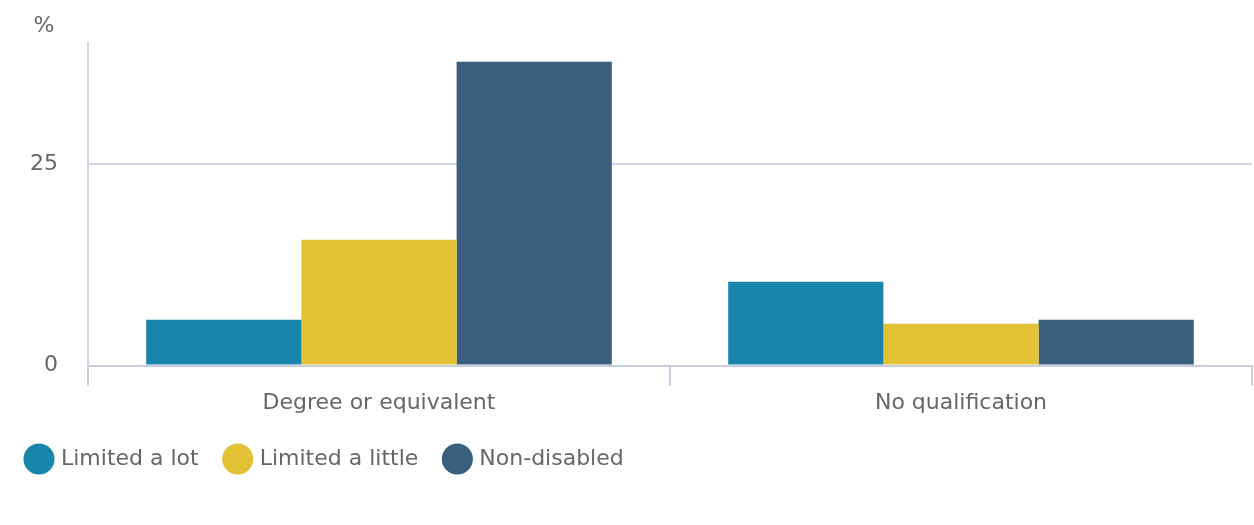 Image resolution: width=1254 pixels, height=525 pixels. I want to click on legend-label: Limited a lot, so click(130, 457).